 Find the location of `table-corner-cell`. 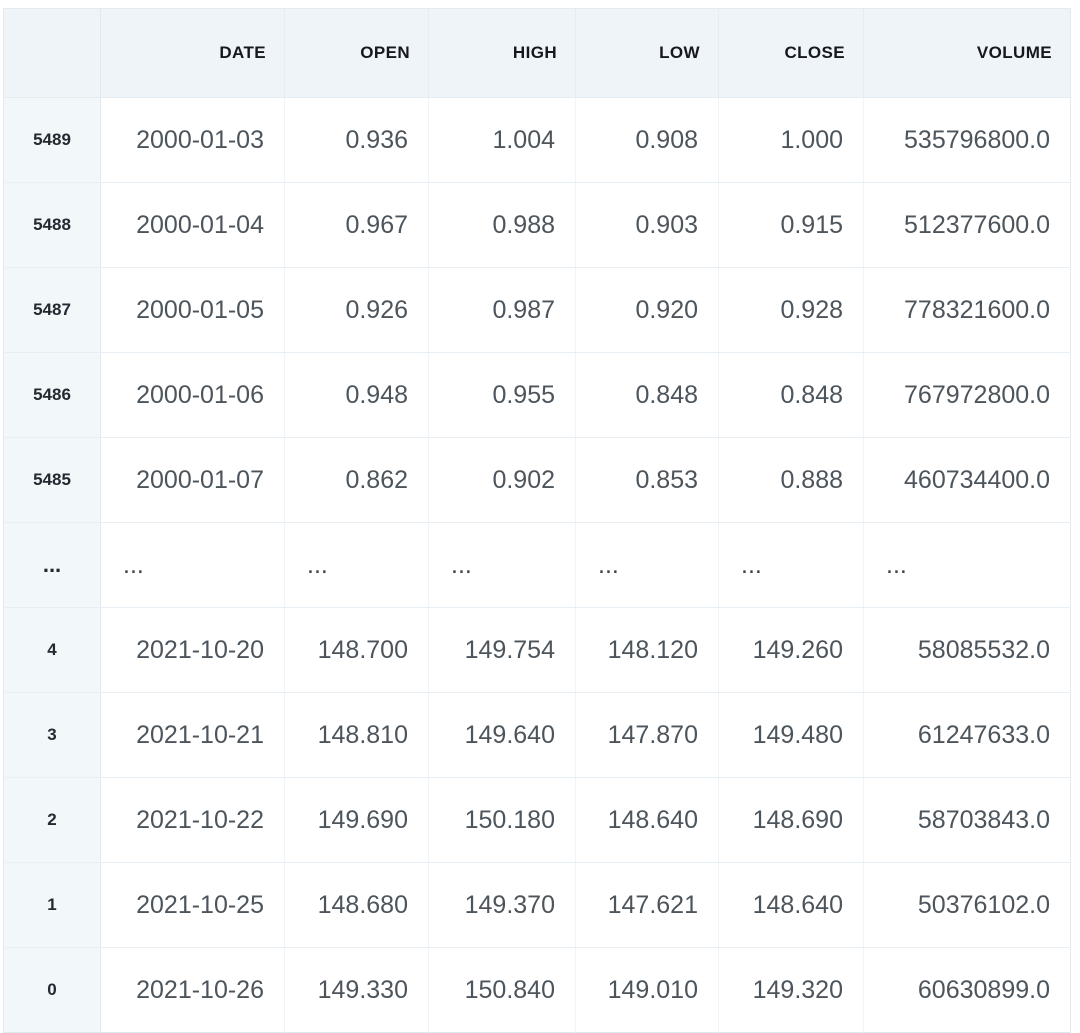

table-corner-cell is located at coordinates (52, 53).